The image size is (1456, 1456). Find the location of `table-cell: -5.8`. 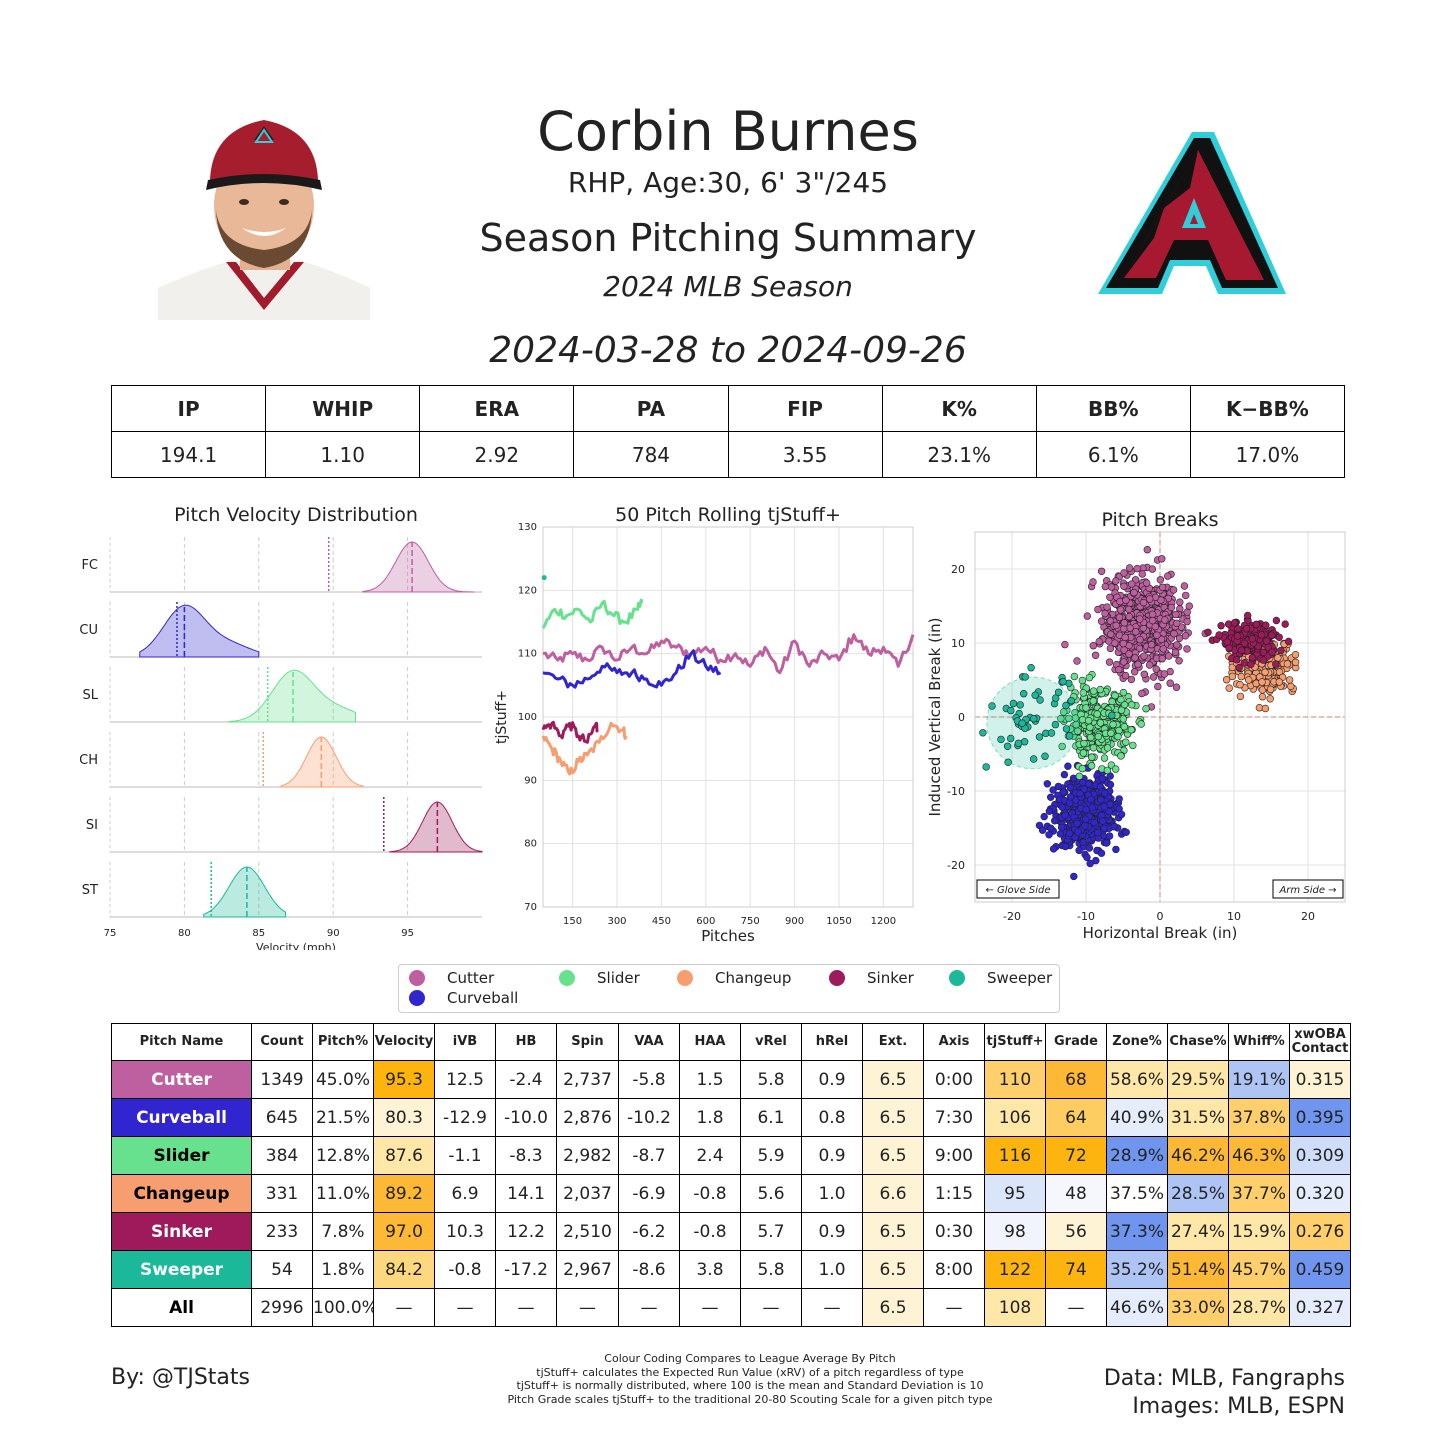

table-cell: -5.8 is located at coordinates (649, 1079).